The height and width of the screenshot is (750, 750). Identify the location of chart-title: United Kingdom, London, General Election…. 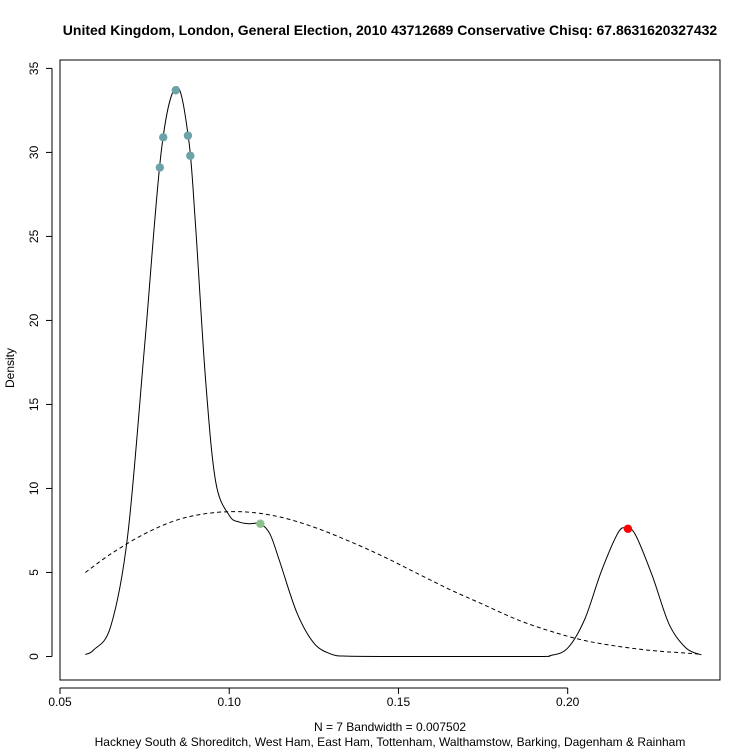
(390, 30).